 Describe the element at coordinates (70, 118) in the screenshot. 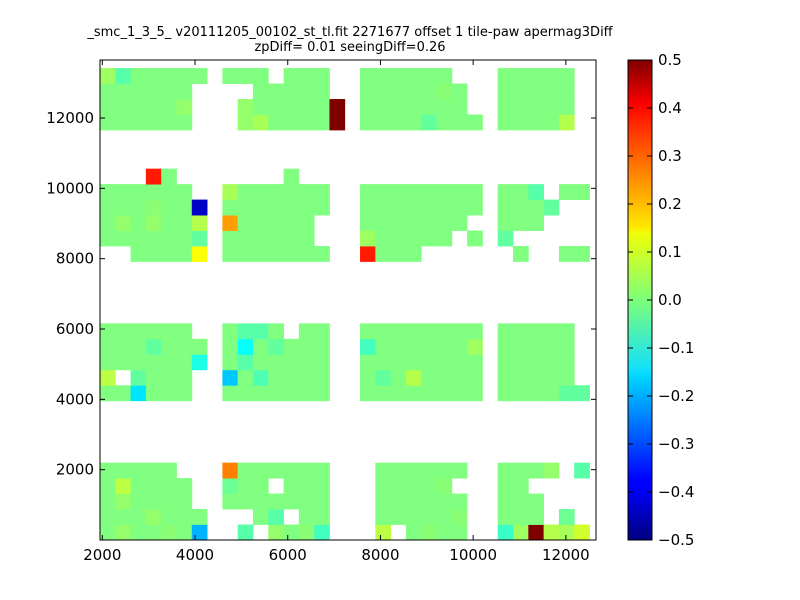

I see `y-tick-label: 12000` at that location.